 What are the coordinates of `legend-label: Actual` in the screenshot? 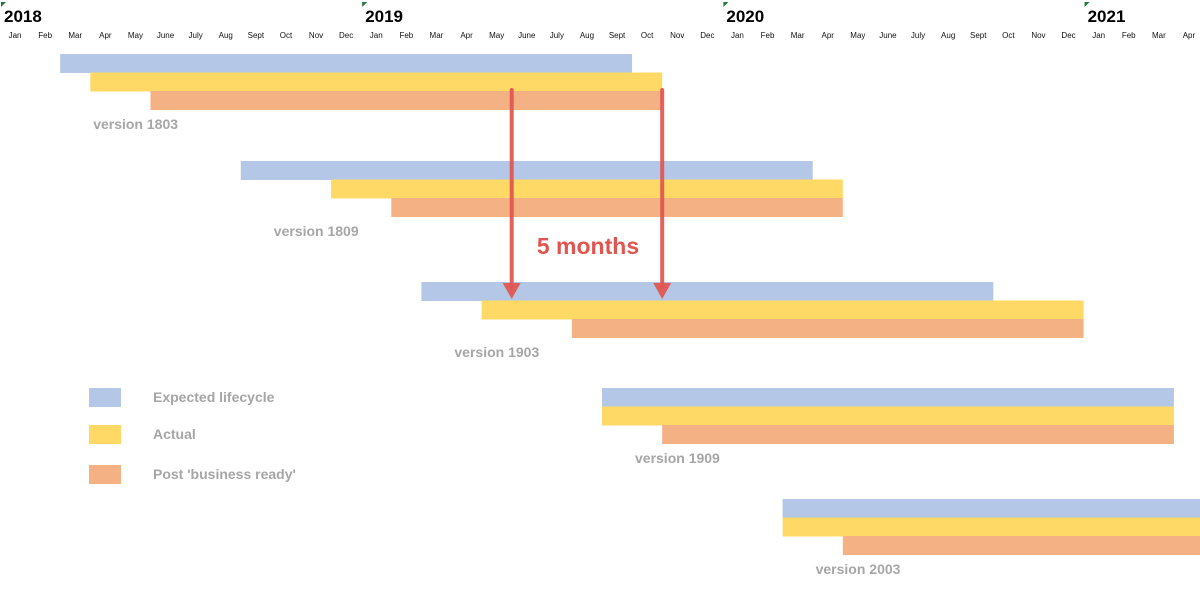 It's located at (174, 434).